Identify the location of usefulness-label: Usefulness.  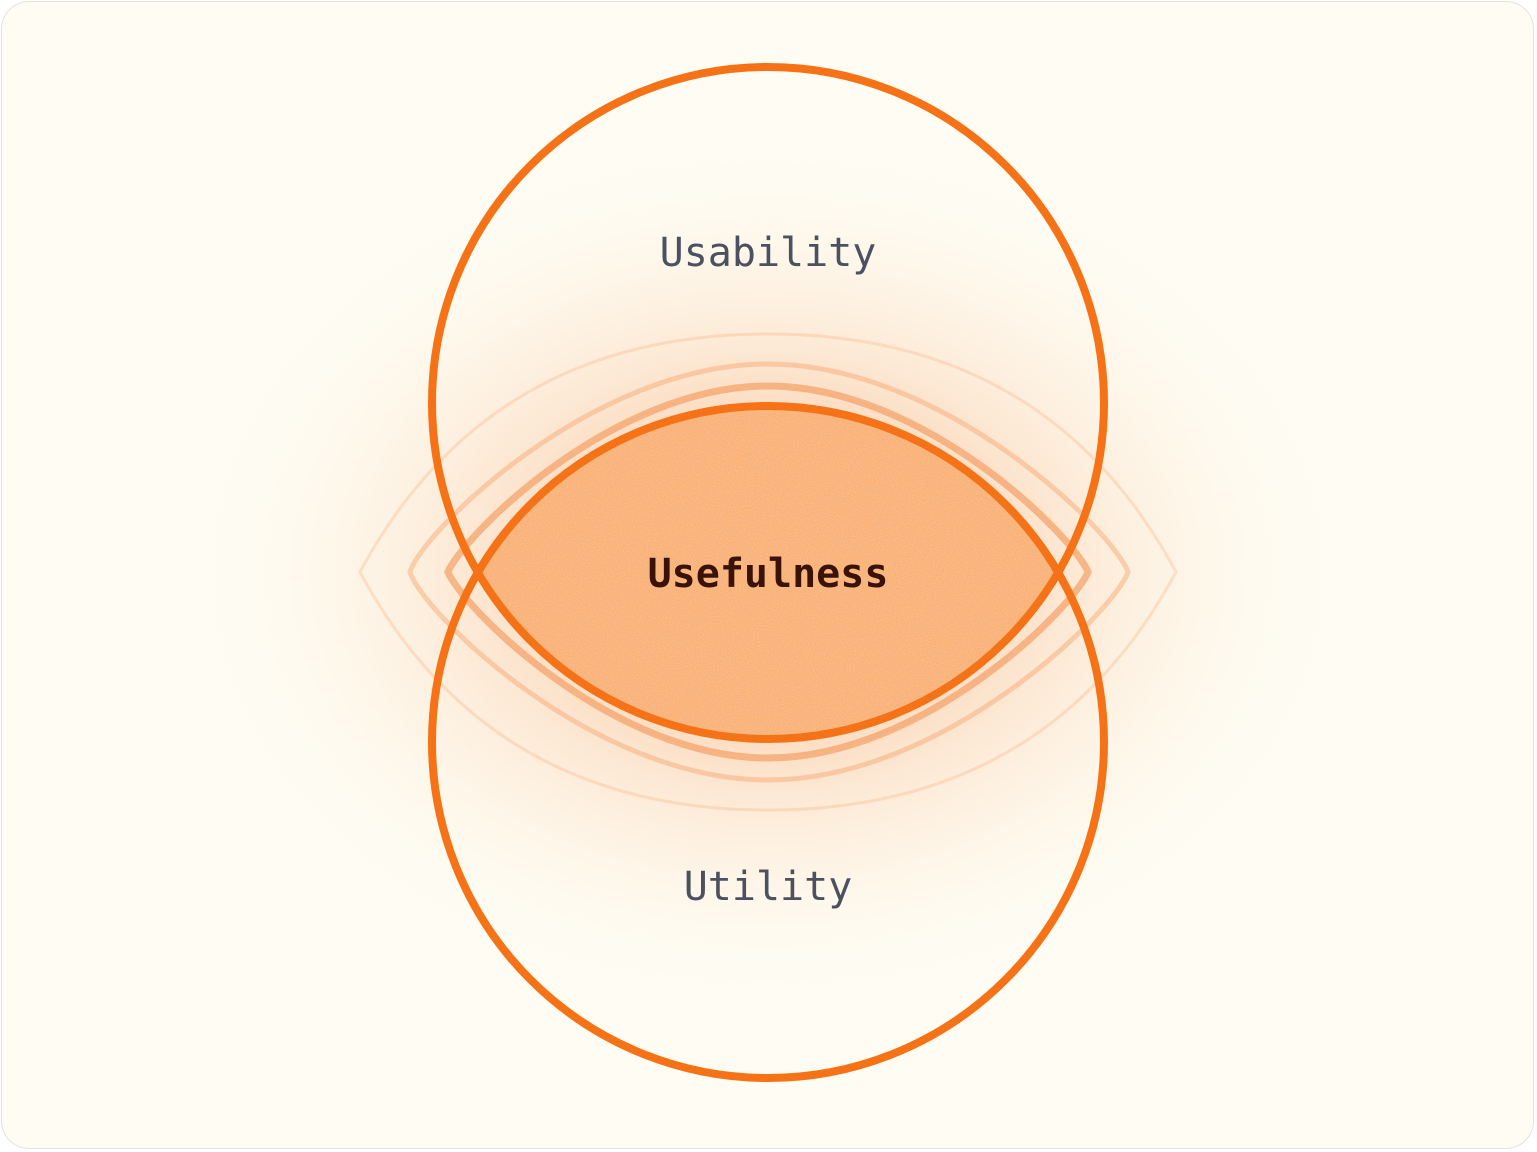
(768, 574).